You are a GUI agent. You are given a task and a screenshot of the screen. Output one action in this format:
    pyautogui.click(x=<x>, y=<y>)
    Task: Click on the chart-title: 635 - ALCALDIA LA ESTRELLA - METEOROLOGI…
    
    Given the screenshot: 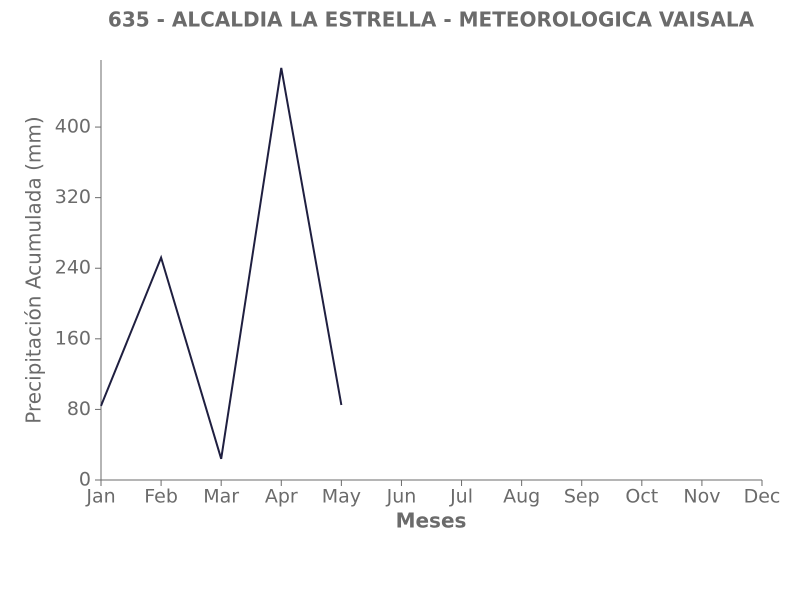 What is the action you would take?
    pyautogui.click(x=431, y=20)
    